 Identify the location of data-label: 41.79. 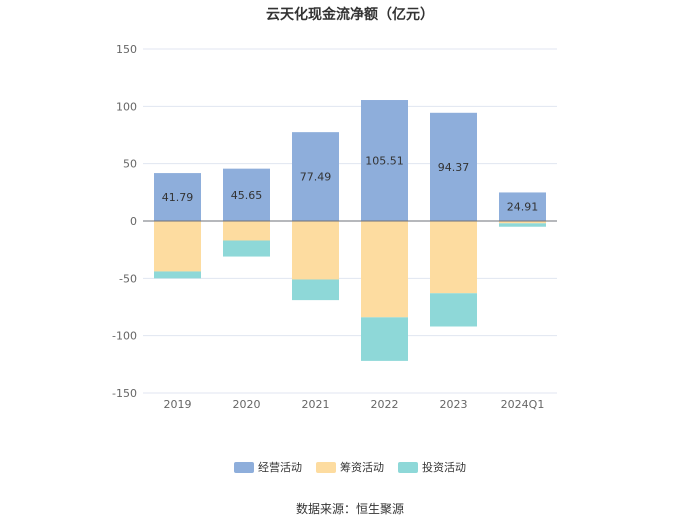
(178, 197).